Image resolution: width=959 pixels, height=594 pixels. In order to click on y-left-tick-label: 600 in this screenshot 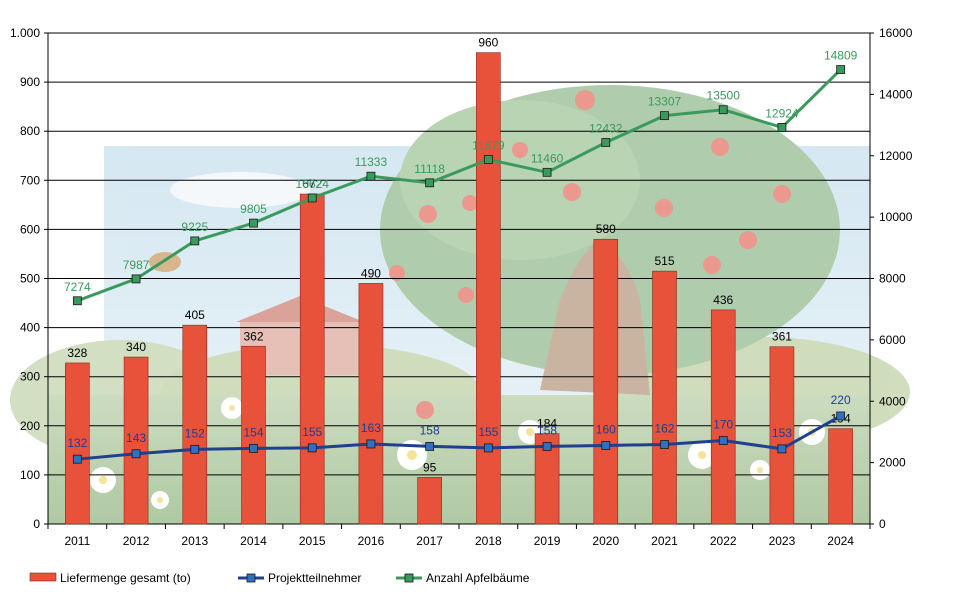, I will do `click(30, 229)`.